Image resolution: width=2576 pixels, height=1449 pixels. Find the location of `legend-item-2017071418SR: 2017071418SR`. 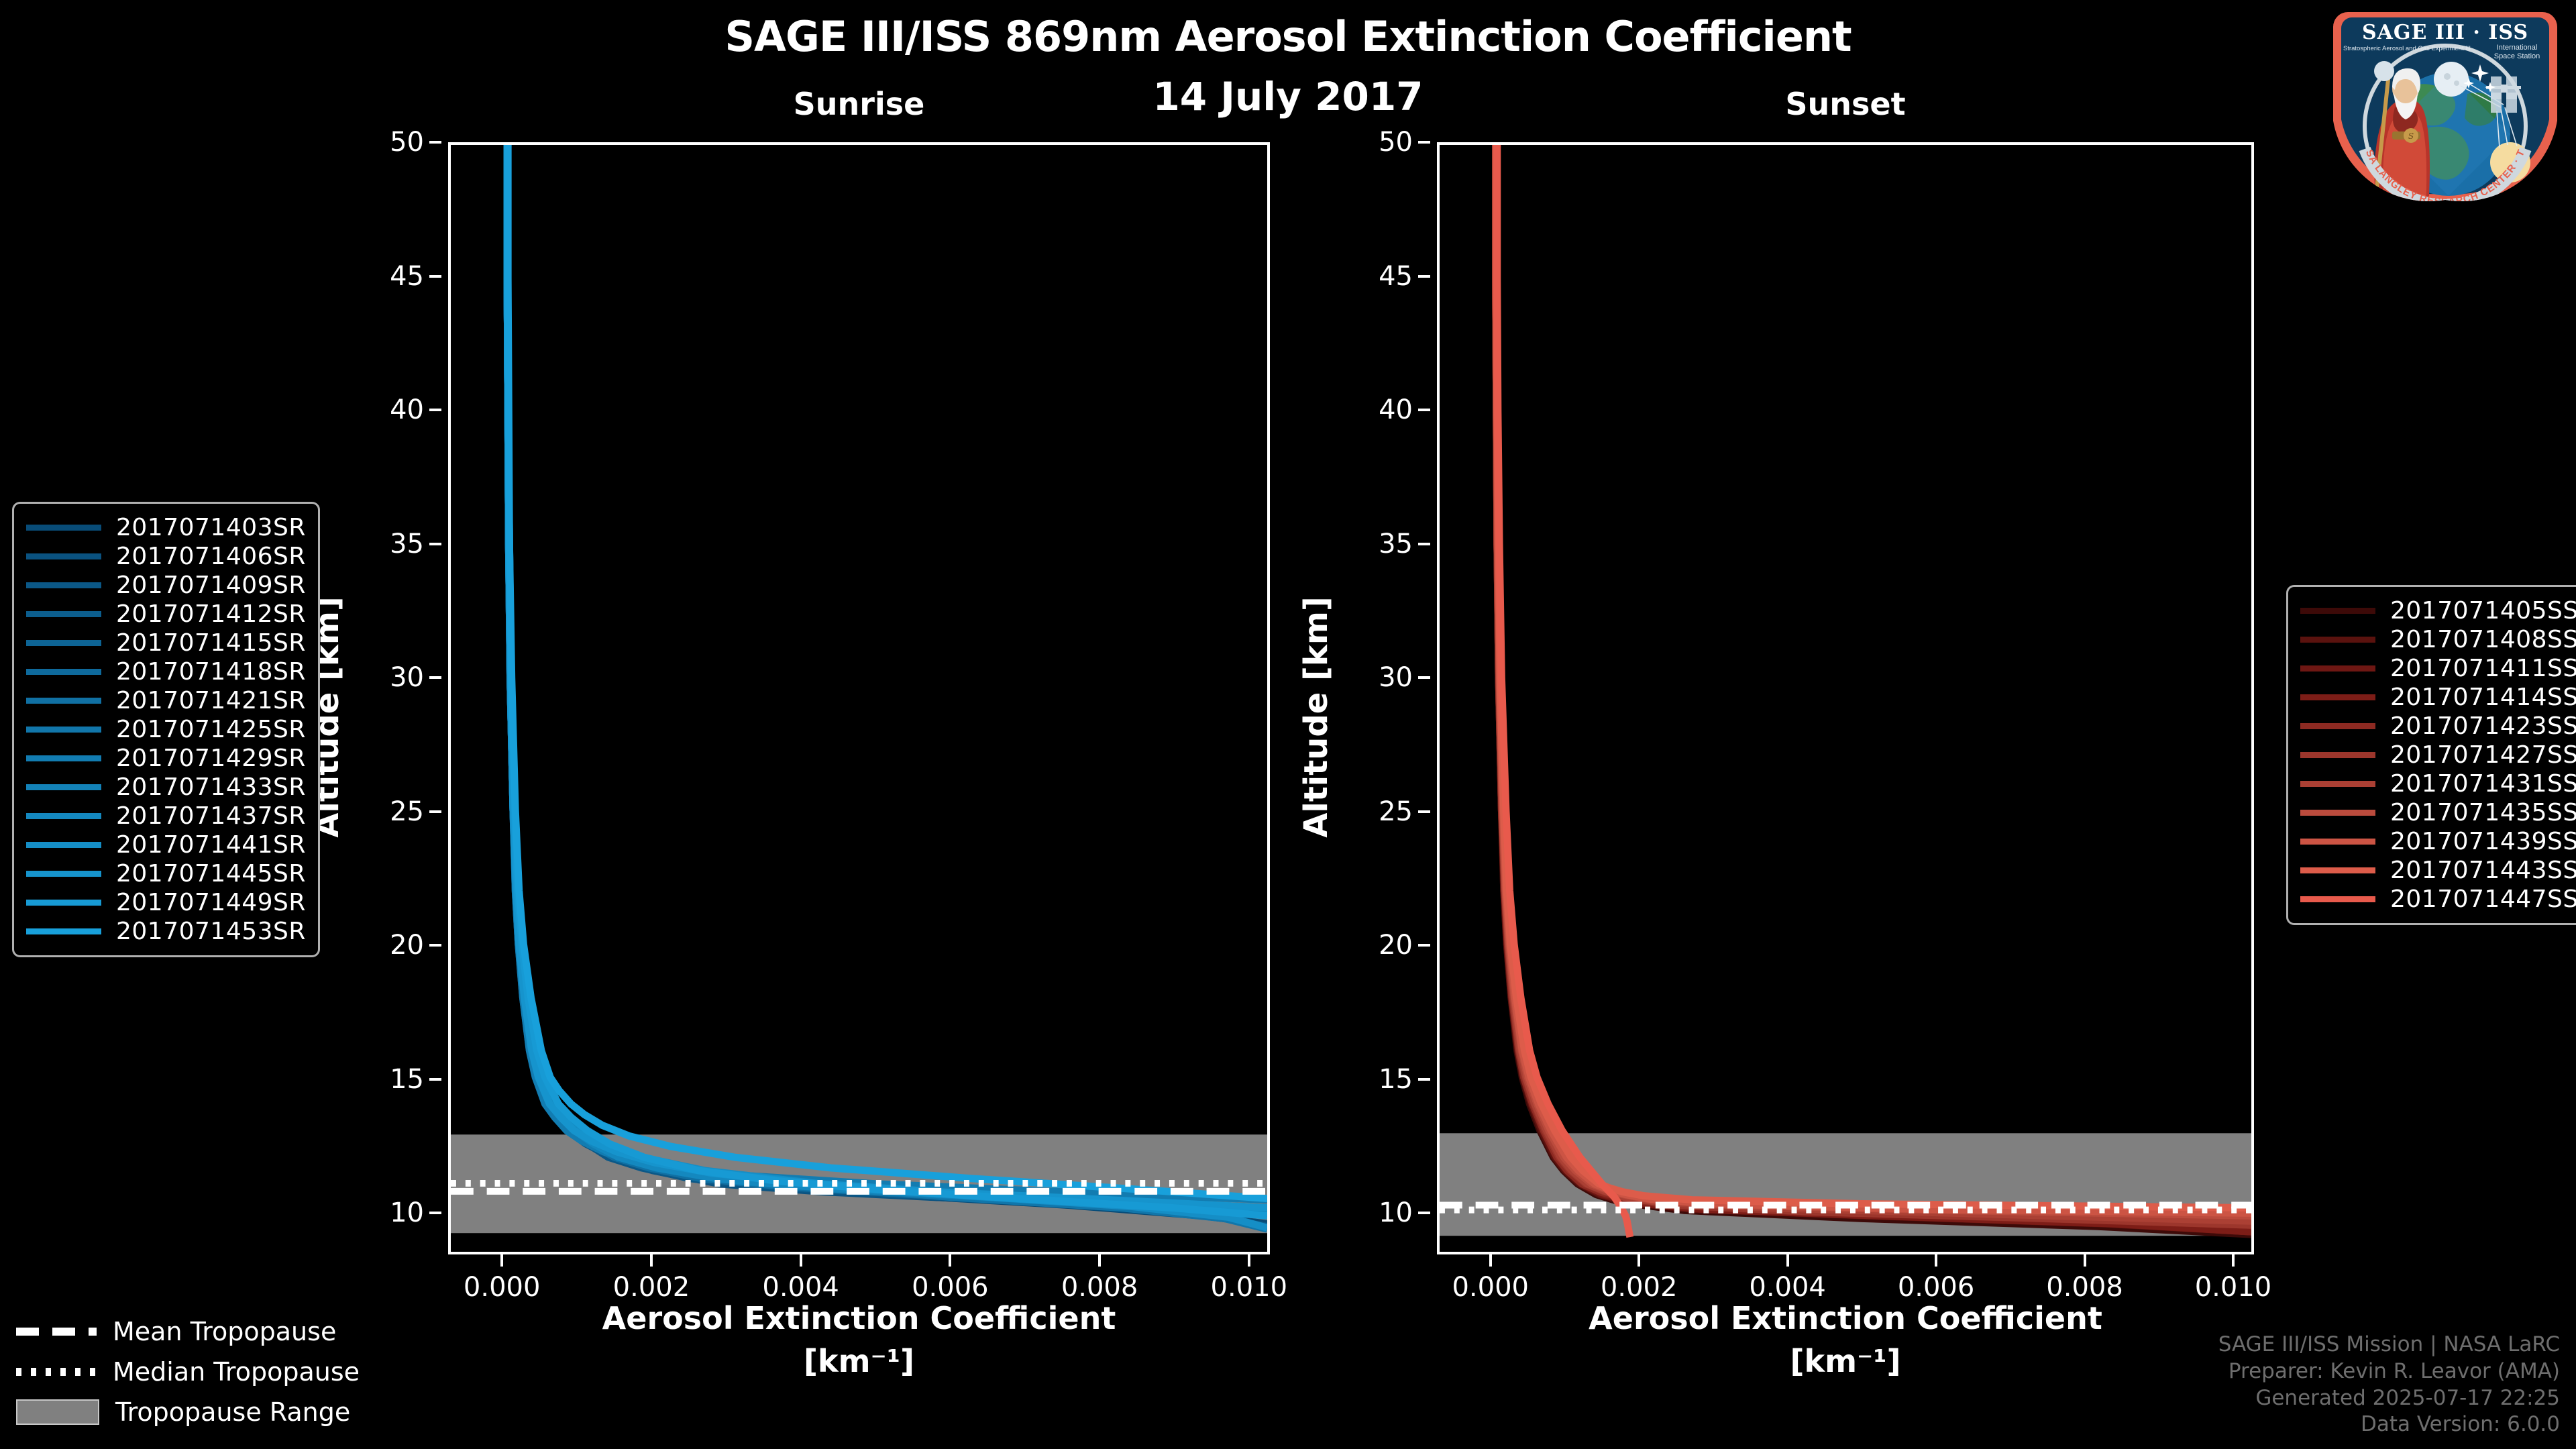

legend-item-2017071418SR: 2017071418SR is located at coordinates (166, 671).